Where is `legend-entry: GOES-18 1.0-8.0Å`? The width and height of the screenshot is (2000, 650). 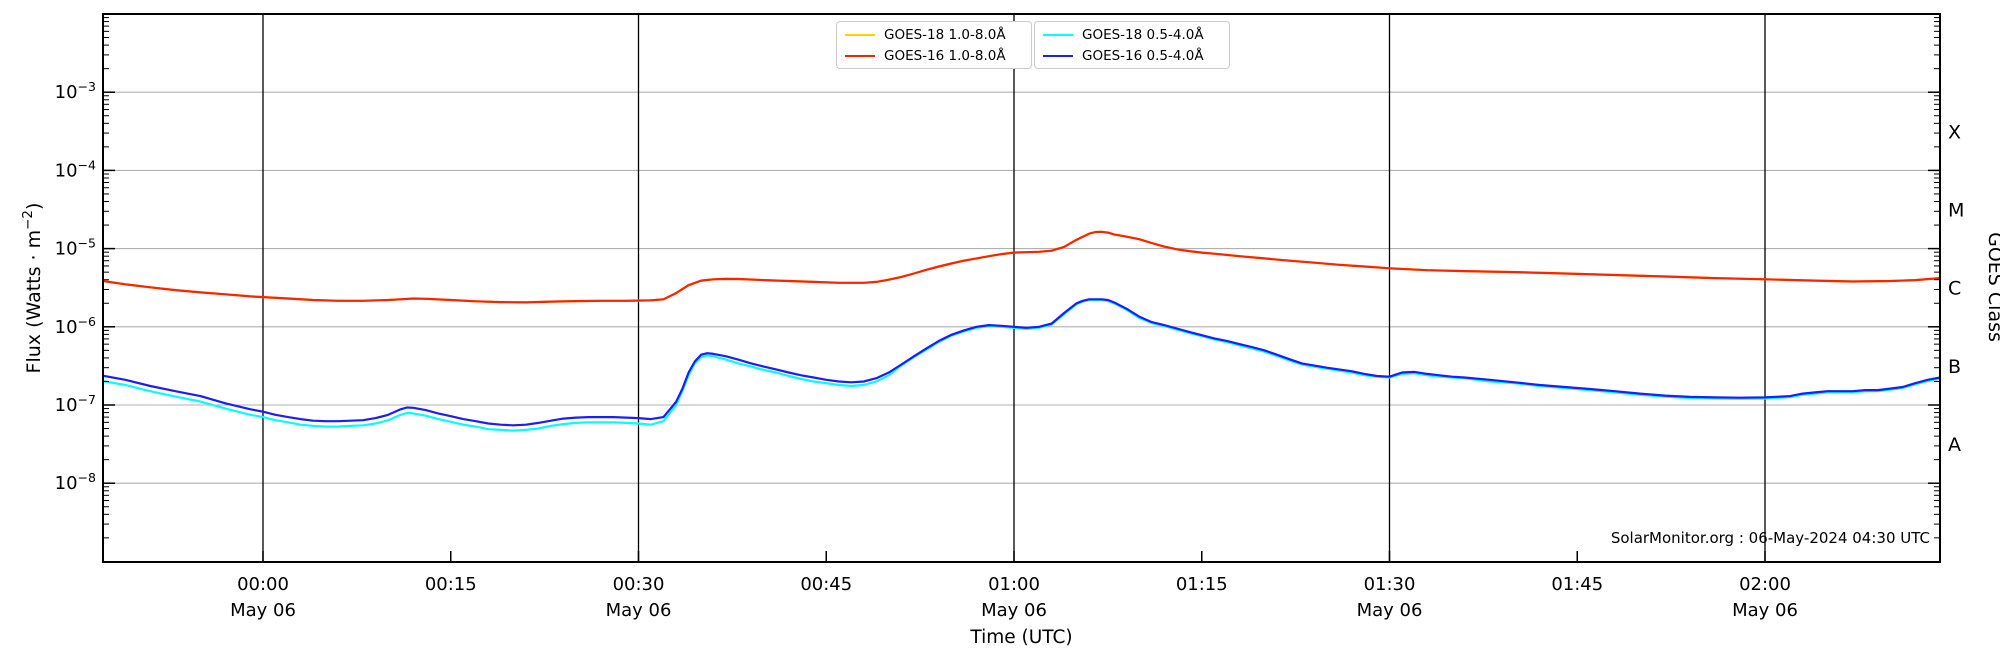
legend-entry: GOES-18 1.0-8.0Å is located at coordinates (933, 34).